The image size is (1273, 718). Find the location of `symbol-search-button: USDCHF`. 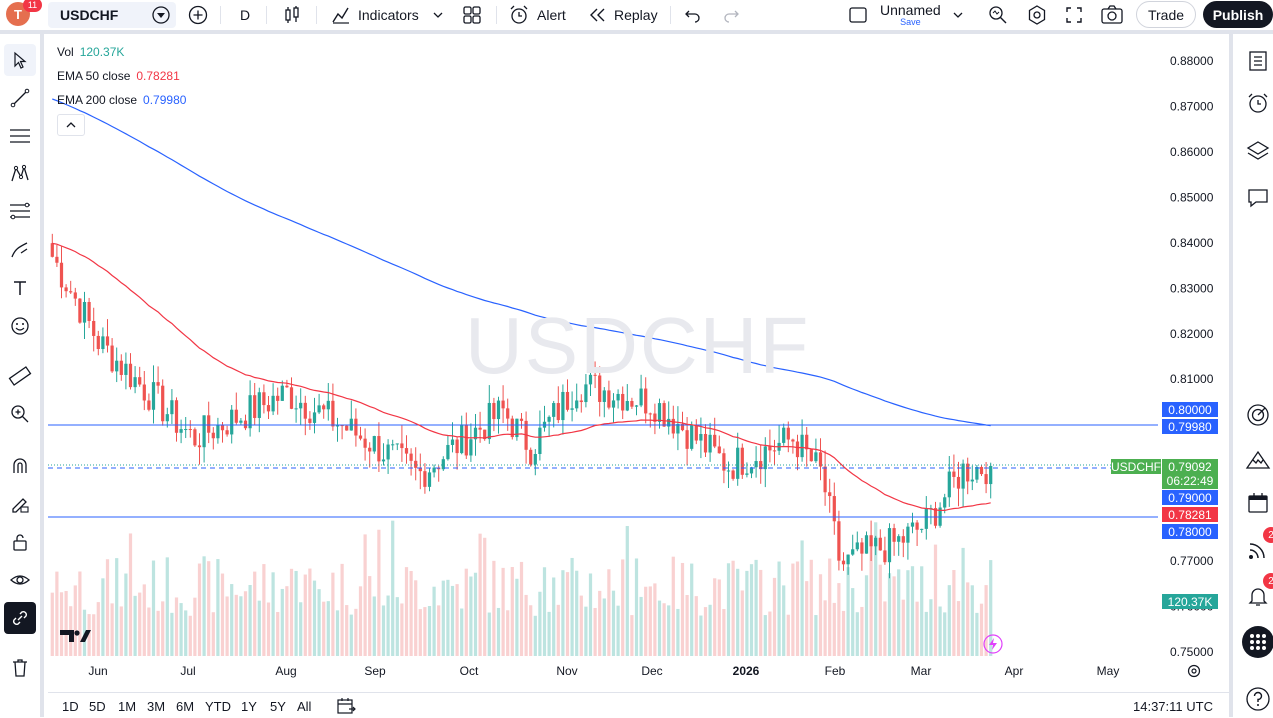

symbol-search-button: USDCHF is located at coordinates (112, 15).